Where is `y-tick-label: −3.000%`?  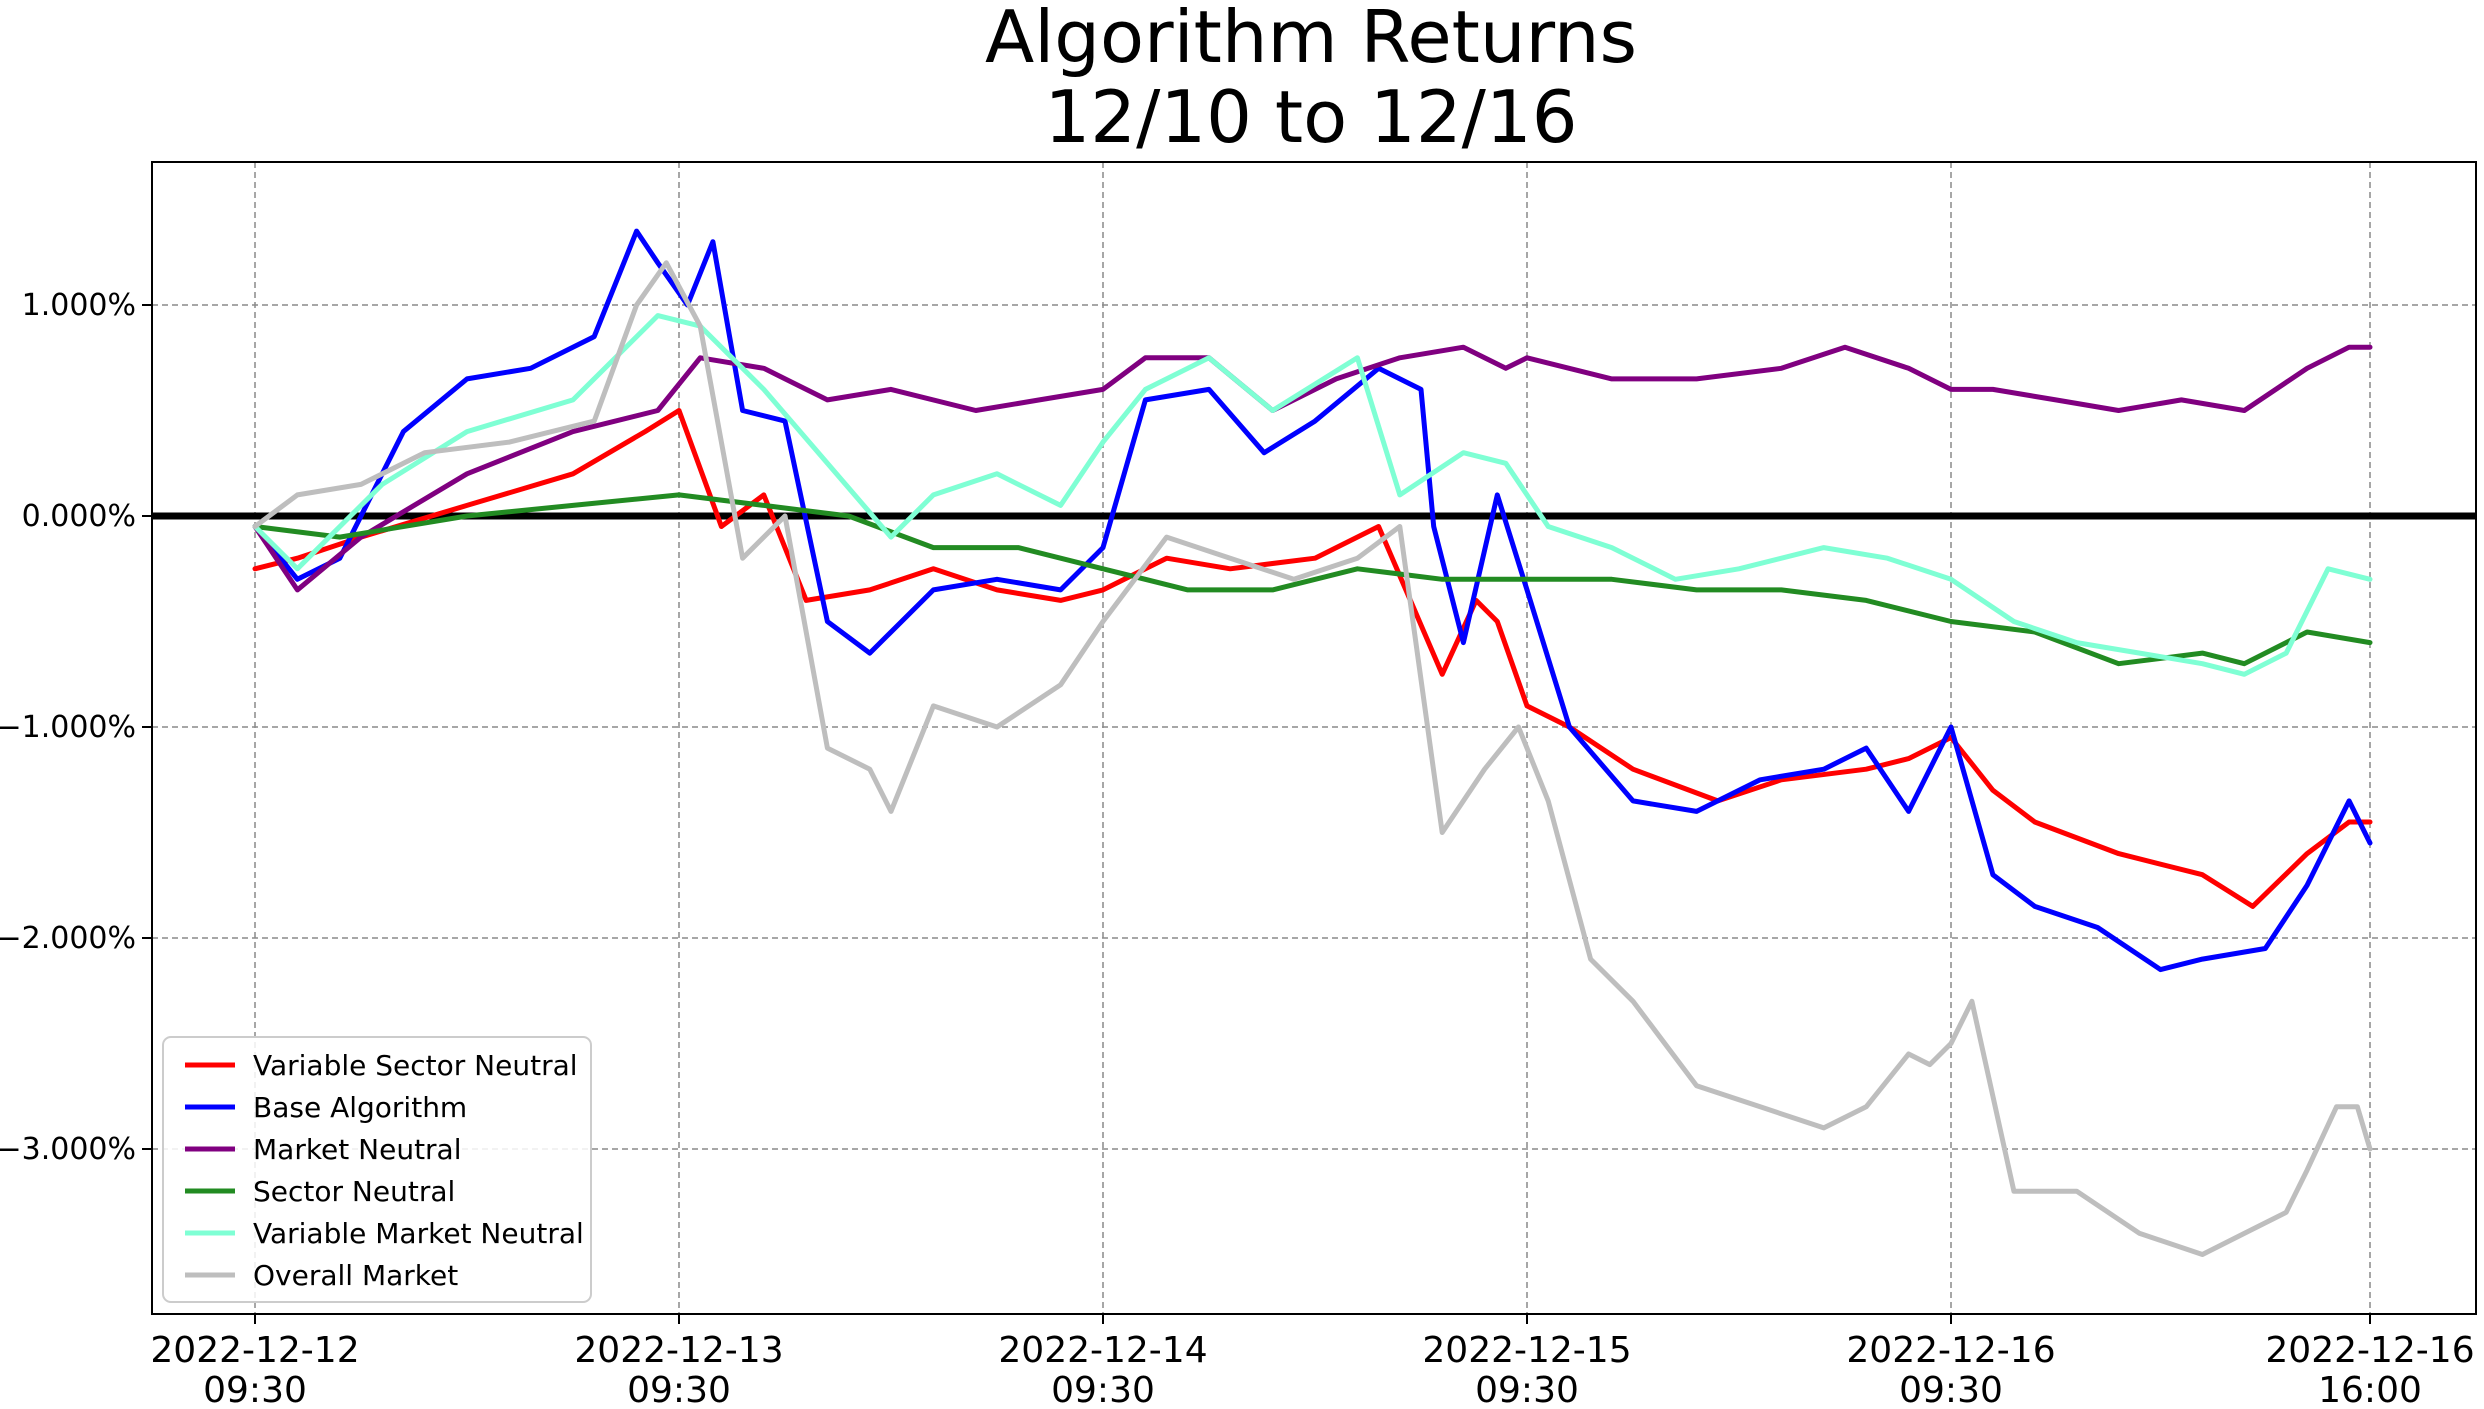
y-tick-label: −3.000% is located at coordinates (68, 1149).